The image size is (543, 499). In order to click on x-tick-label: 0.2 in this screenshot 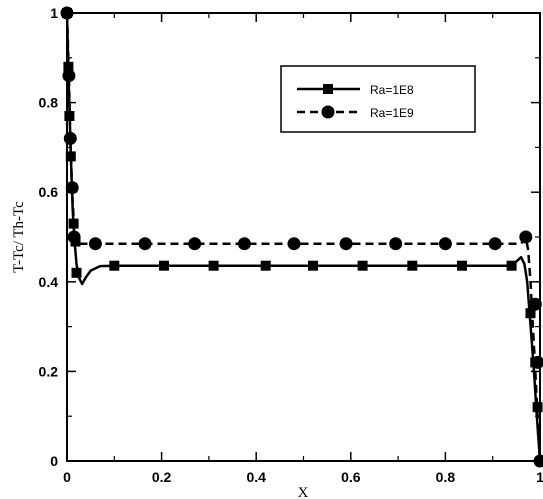, I will do `click(162, 477)`.